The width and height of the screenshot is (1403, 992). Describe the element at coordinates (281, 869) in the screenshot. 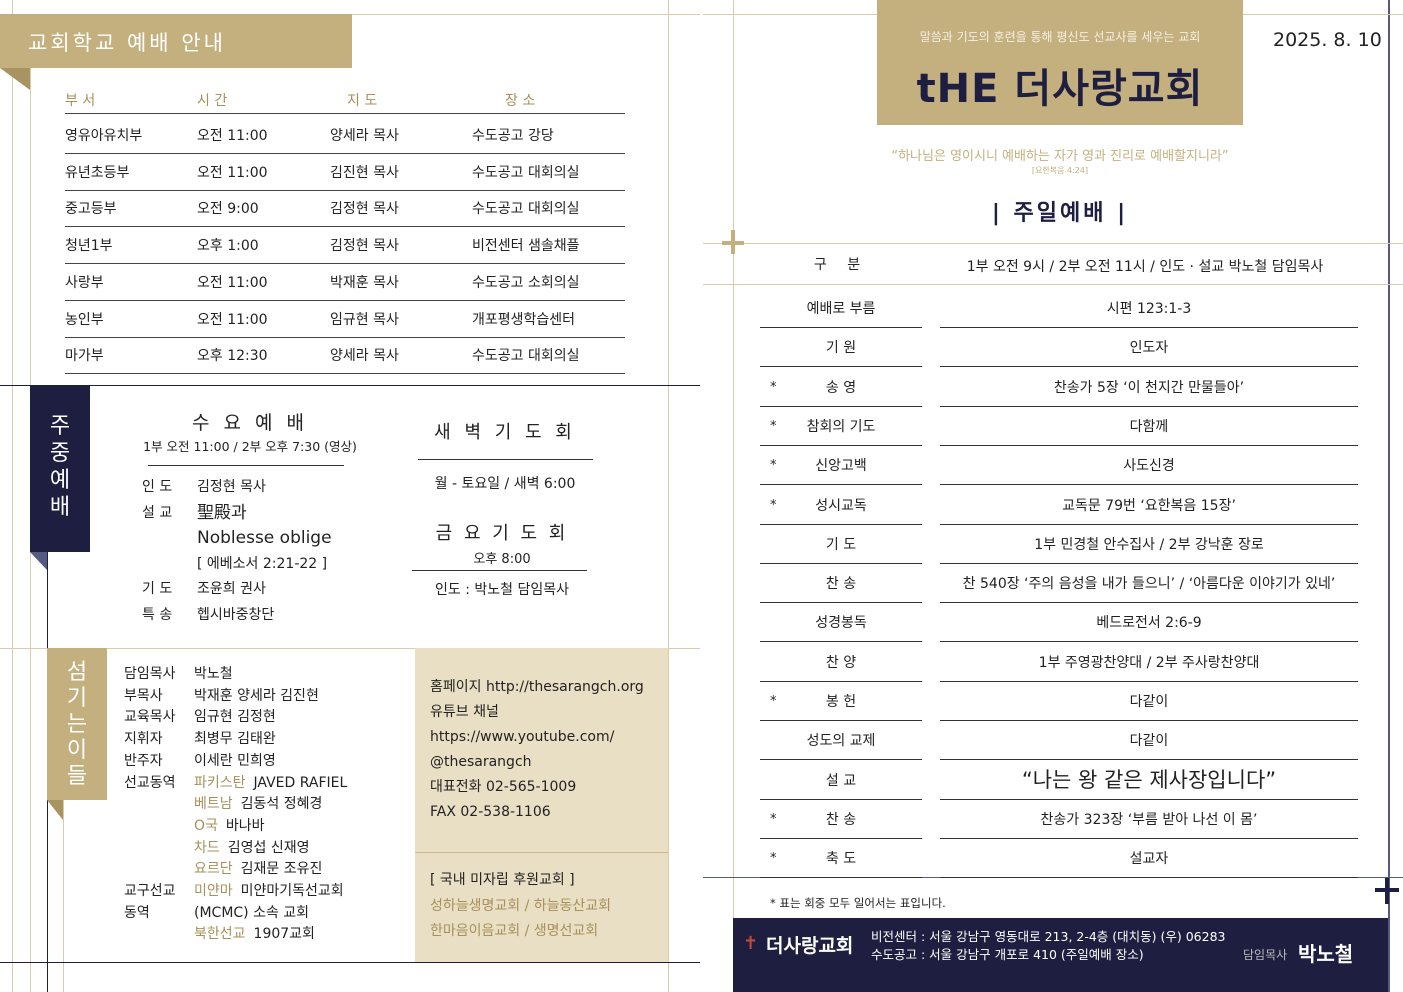

I see `staff-names: 김재문 조유진` at that location.